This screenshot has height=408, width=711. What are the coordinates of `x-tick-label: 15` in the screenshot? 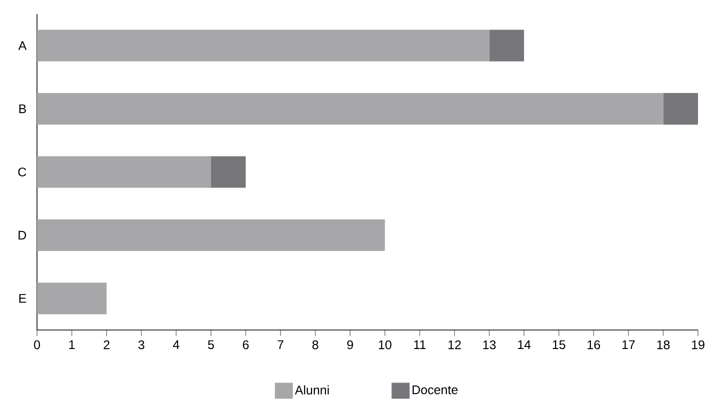 It's located at (559, 345).